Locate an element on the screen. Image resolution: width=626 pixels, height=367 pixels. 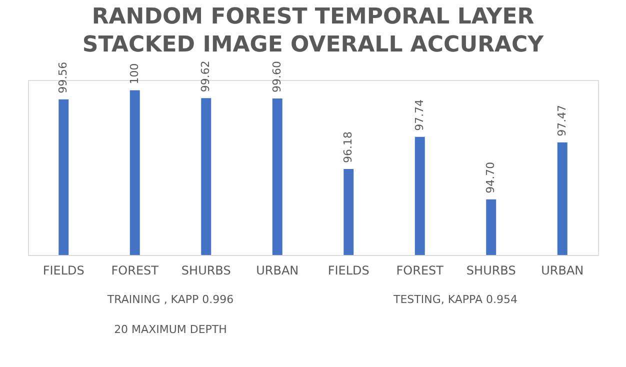
text: TESTING, KAPPA 0.954 is located at coordinates (455, 299).